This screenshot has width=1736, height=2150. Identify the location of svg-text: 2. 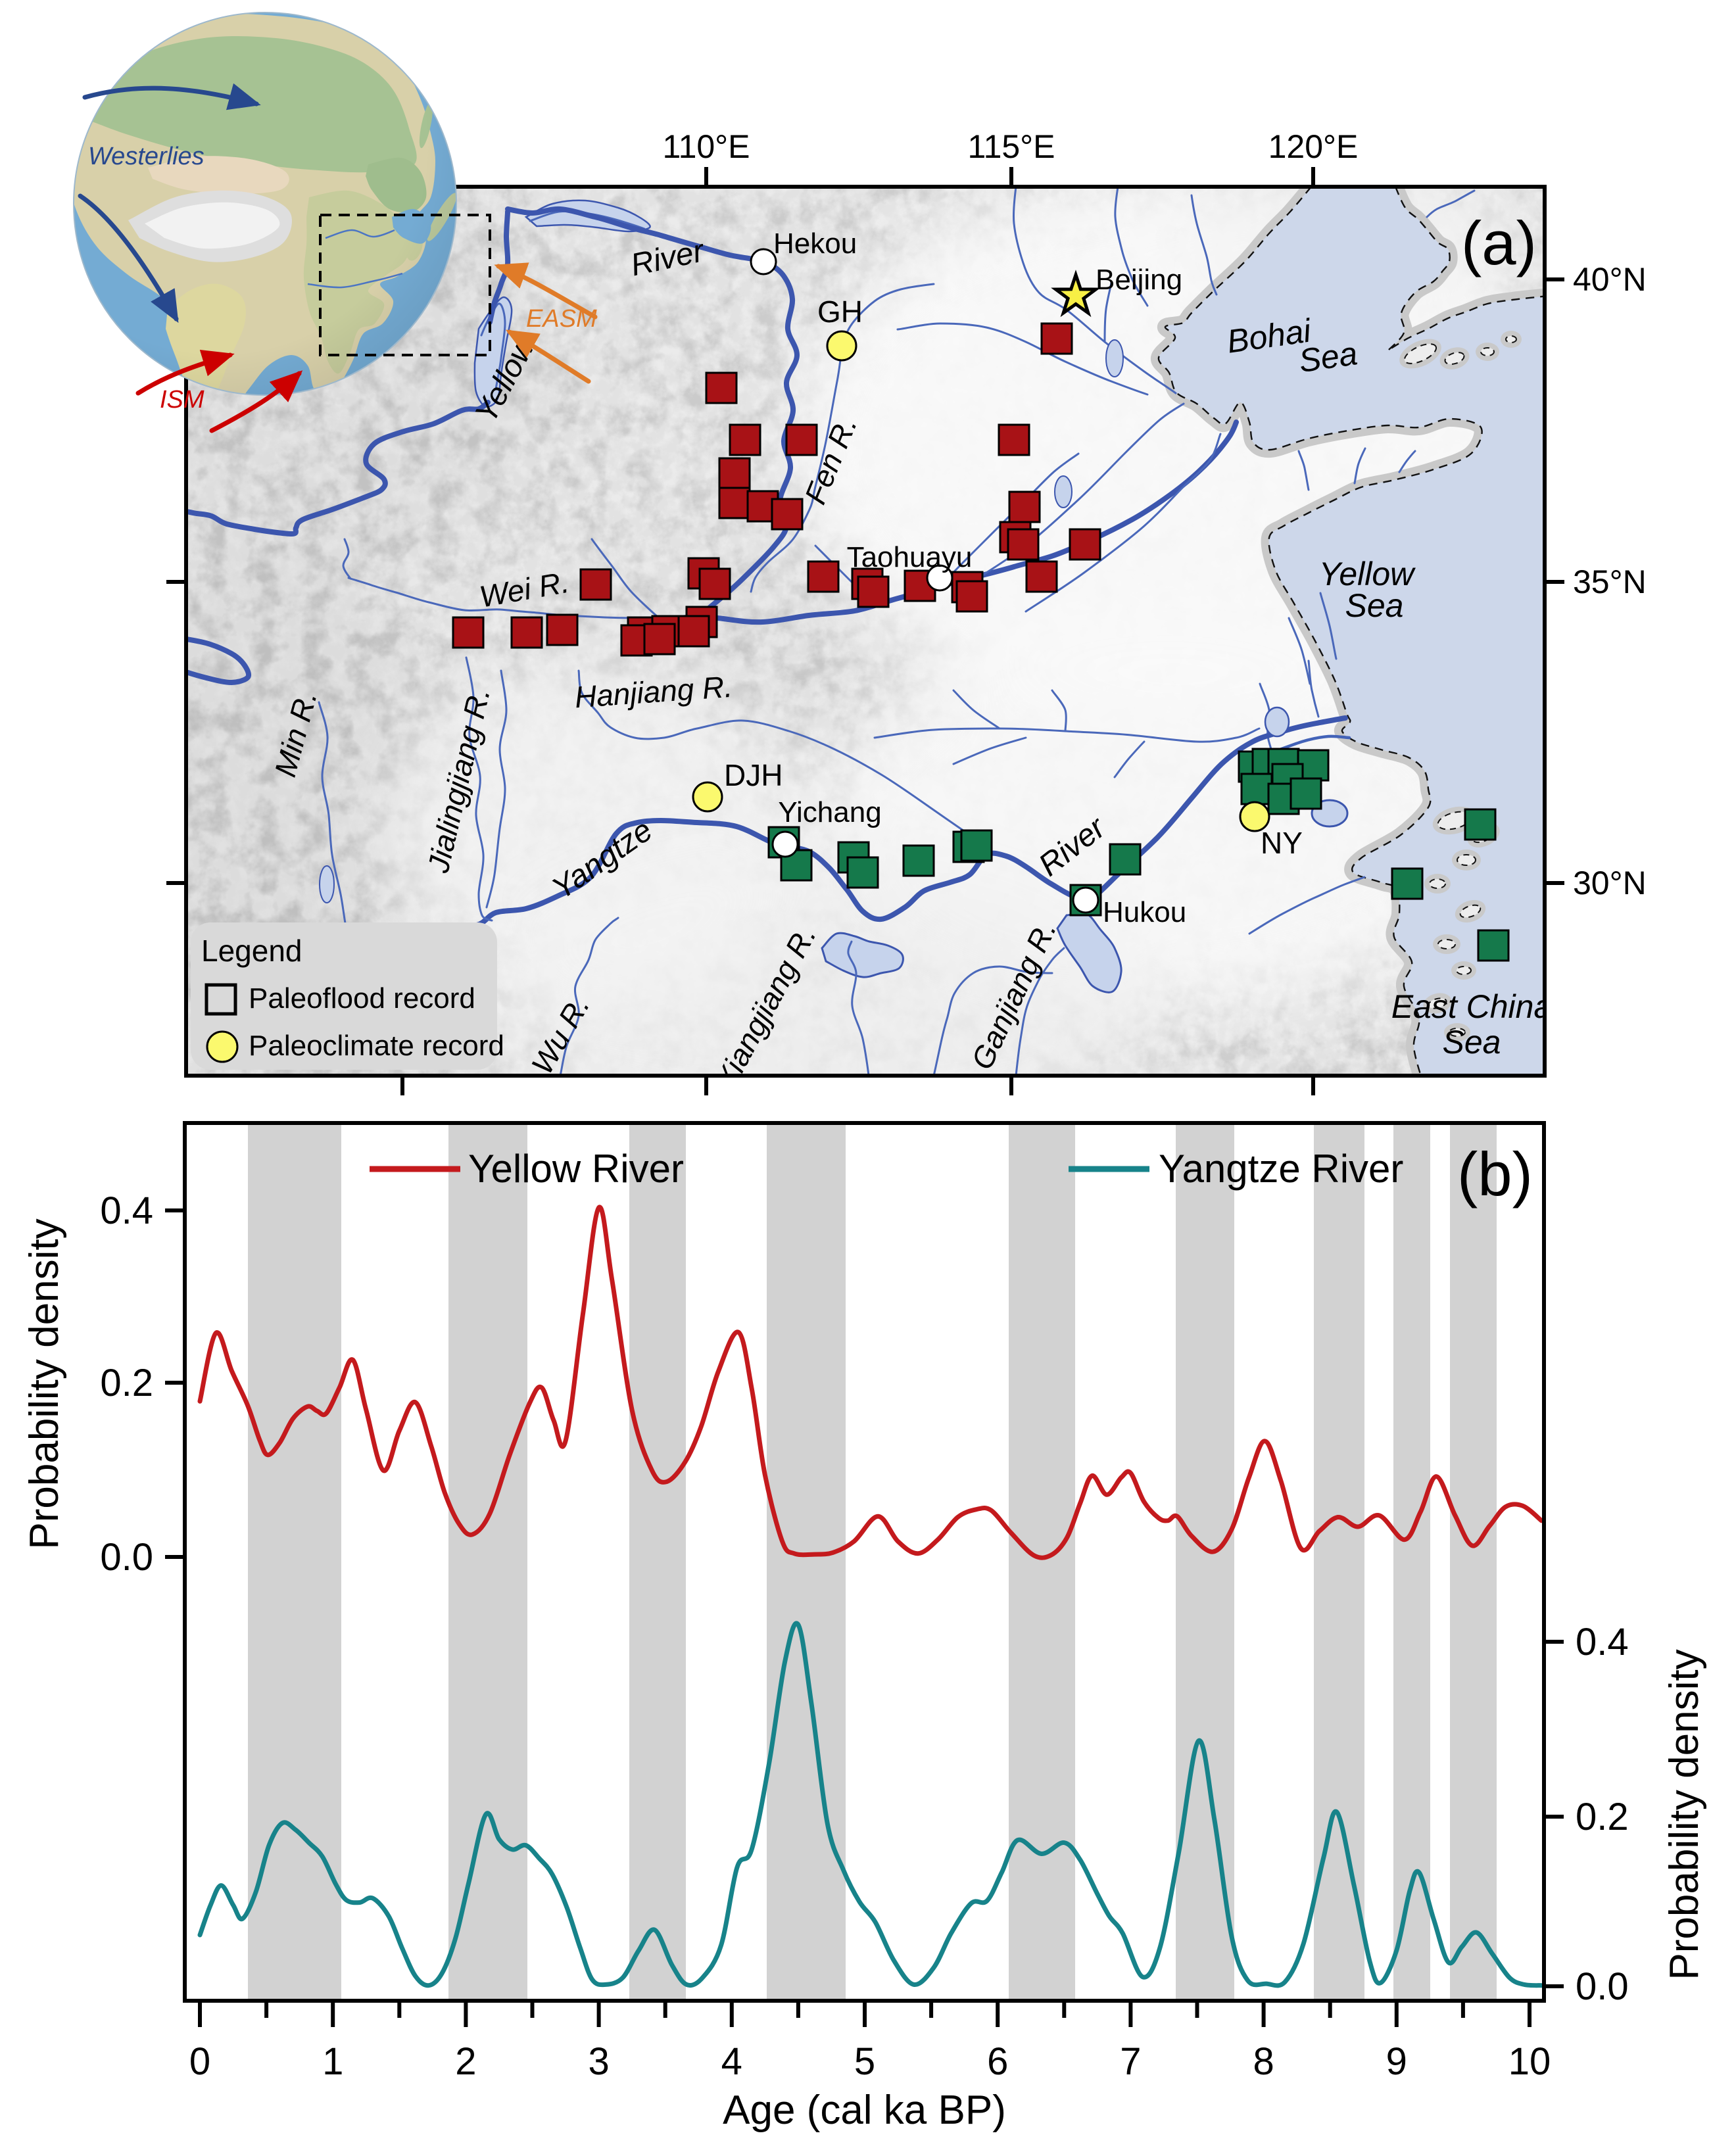
(466, 2061).